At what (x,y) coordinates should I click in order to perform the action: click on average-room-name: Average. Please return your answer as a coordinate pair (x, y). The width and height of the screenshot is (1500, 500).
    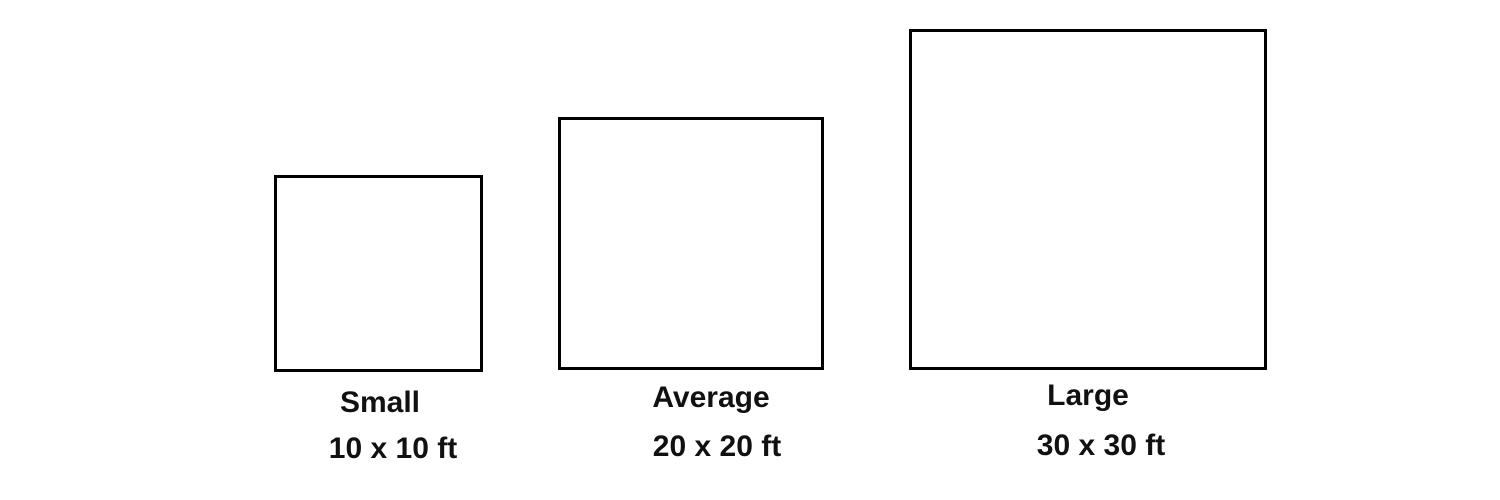
    Looking at the image, I should click on (711, 397).